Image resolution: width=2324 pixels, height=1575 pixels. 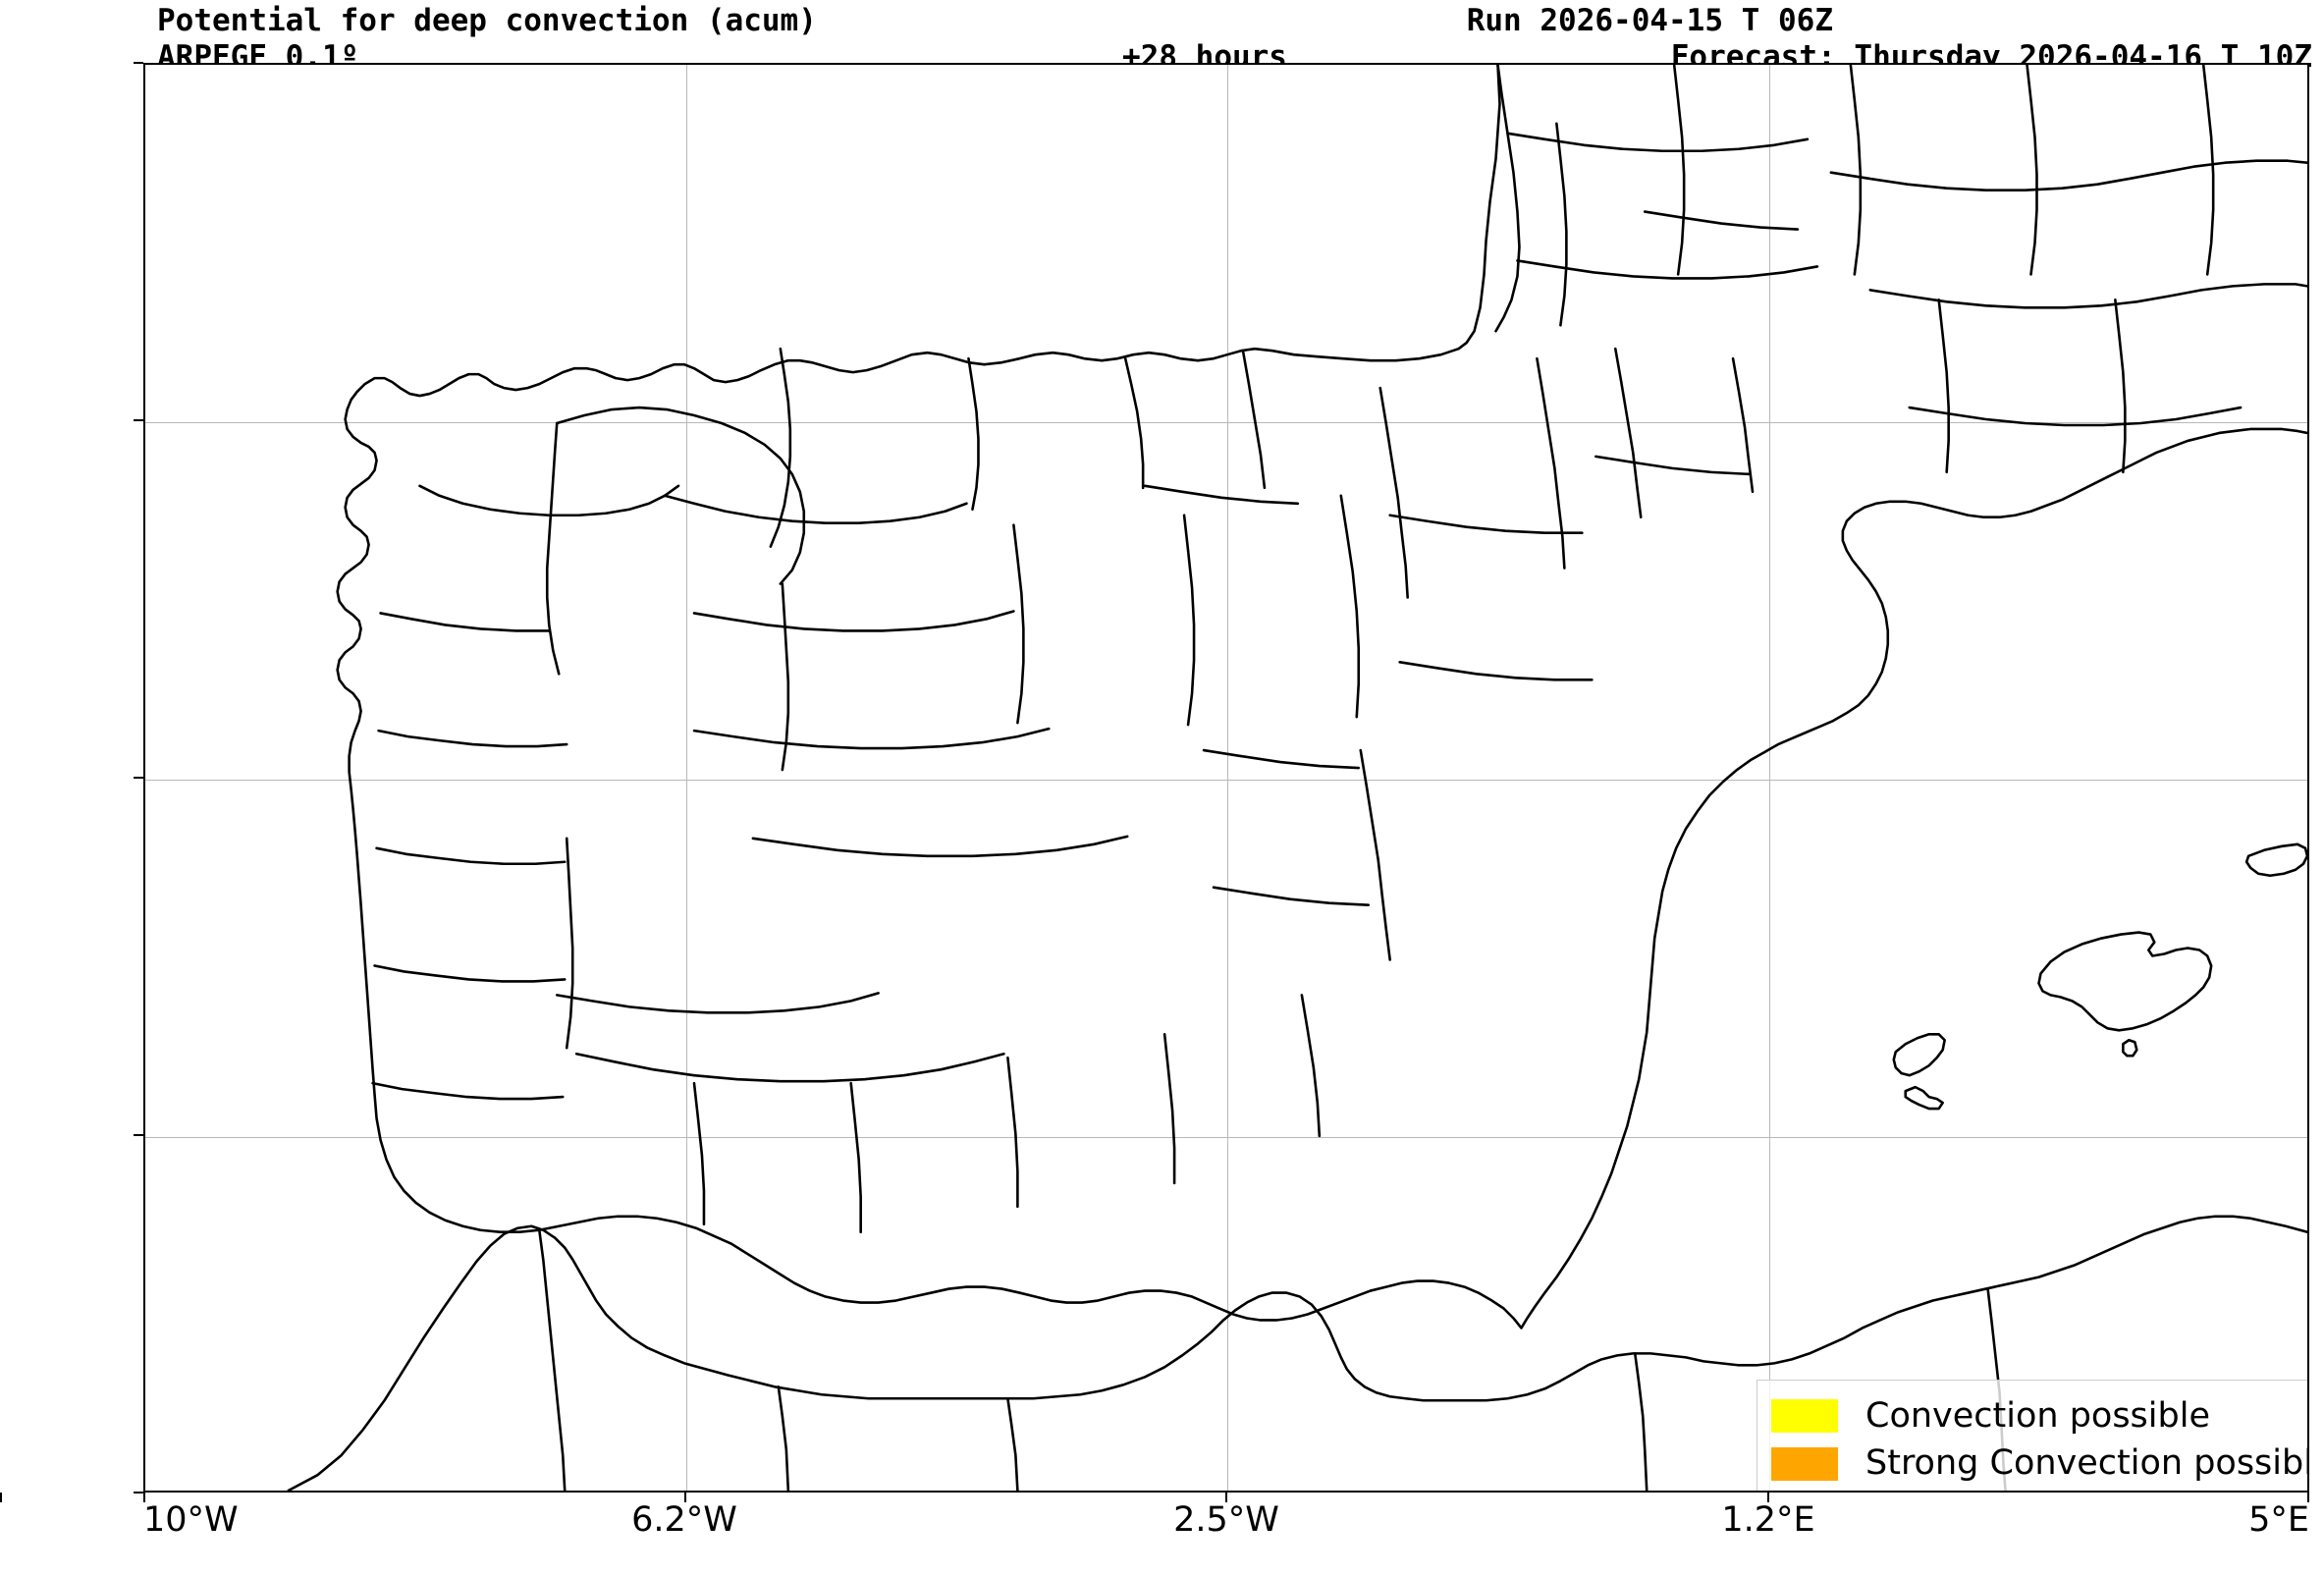 What do you see at coordinates (1221, 495) in the screenshot?
I see `province-border-rioja` at bounding box center [1221, 495].